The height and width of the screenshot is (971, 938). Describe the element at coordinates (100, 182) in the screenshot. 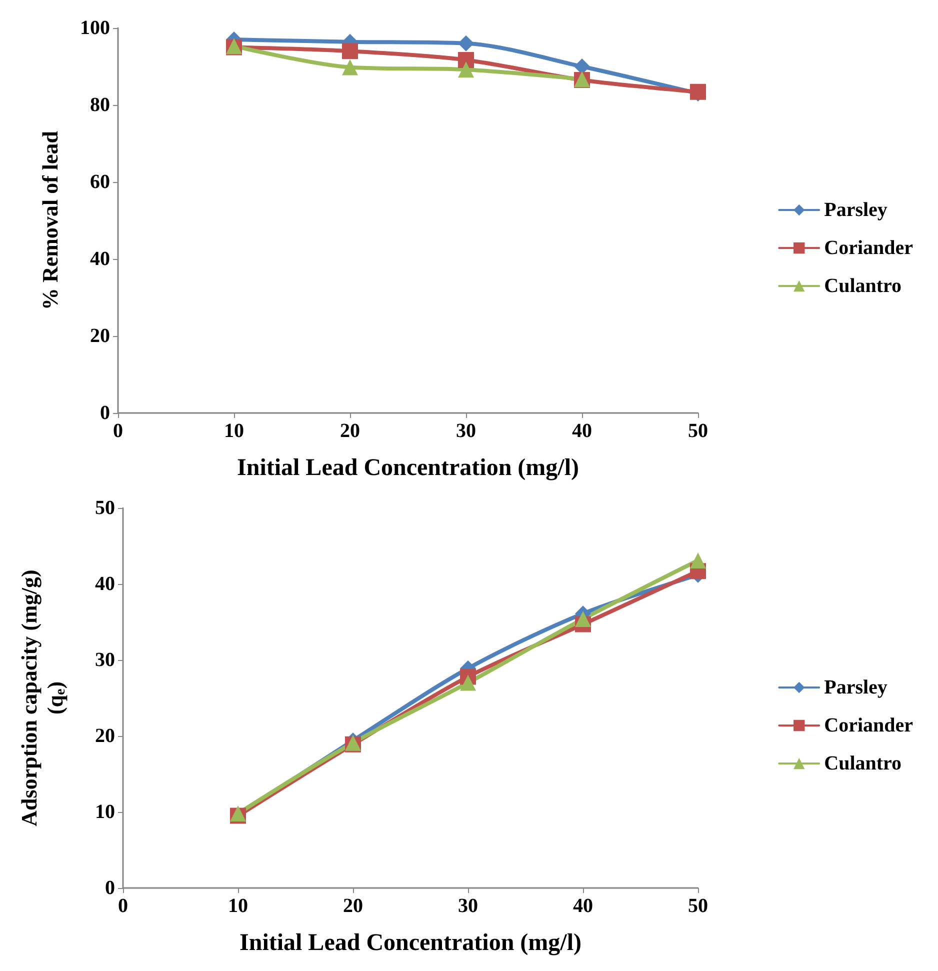

I see `y-tick-label: 60` at that location.